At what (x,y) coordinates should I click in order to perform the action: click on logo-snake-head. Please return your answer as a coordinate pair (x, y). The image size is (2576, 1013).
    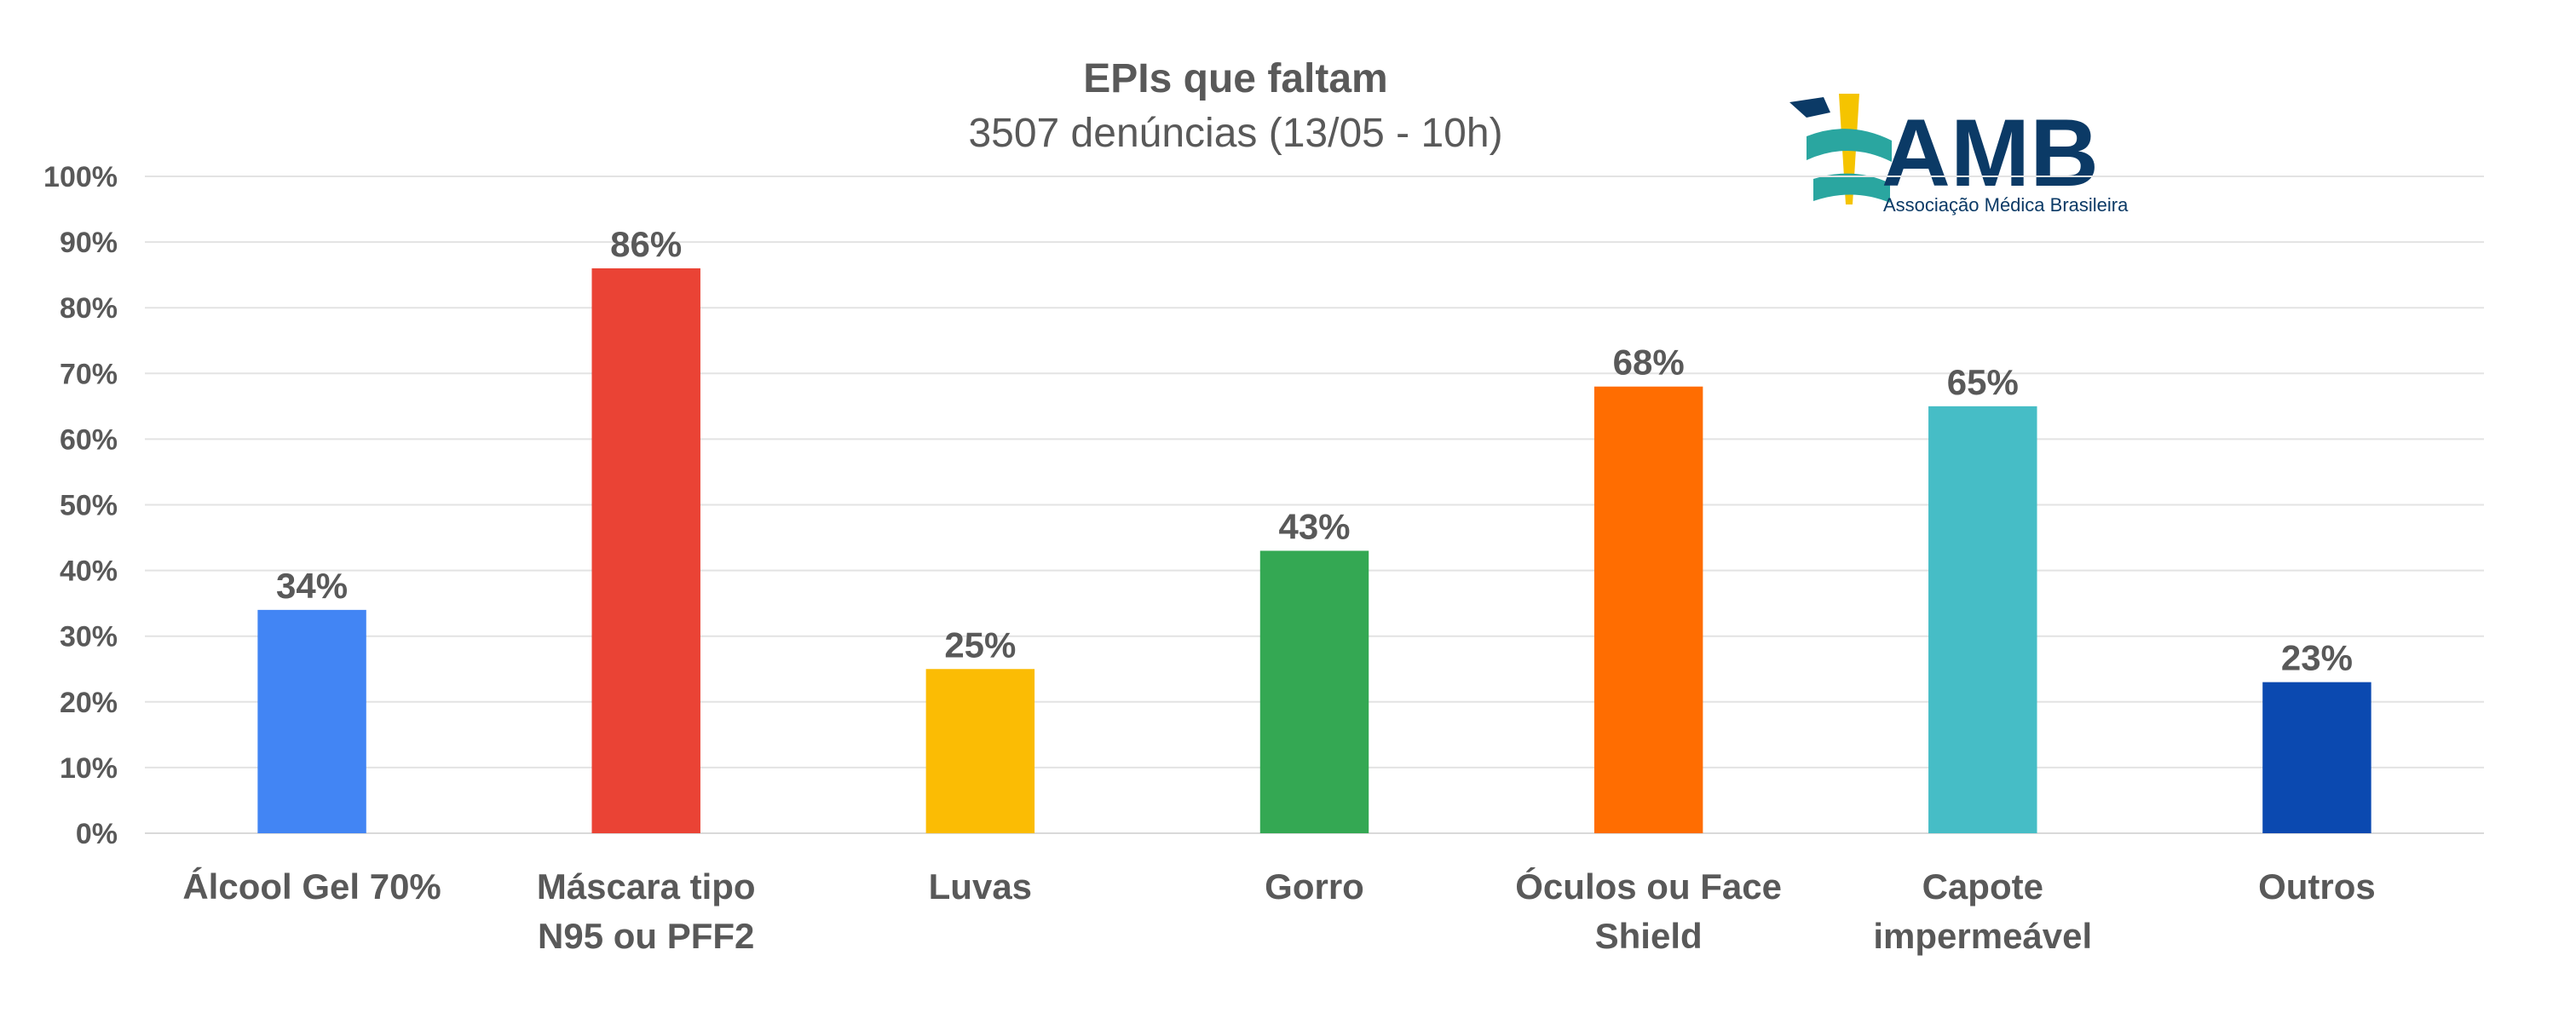
    Looking at the image, I should click on (1809, 108).